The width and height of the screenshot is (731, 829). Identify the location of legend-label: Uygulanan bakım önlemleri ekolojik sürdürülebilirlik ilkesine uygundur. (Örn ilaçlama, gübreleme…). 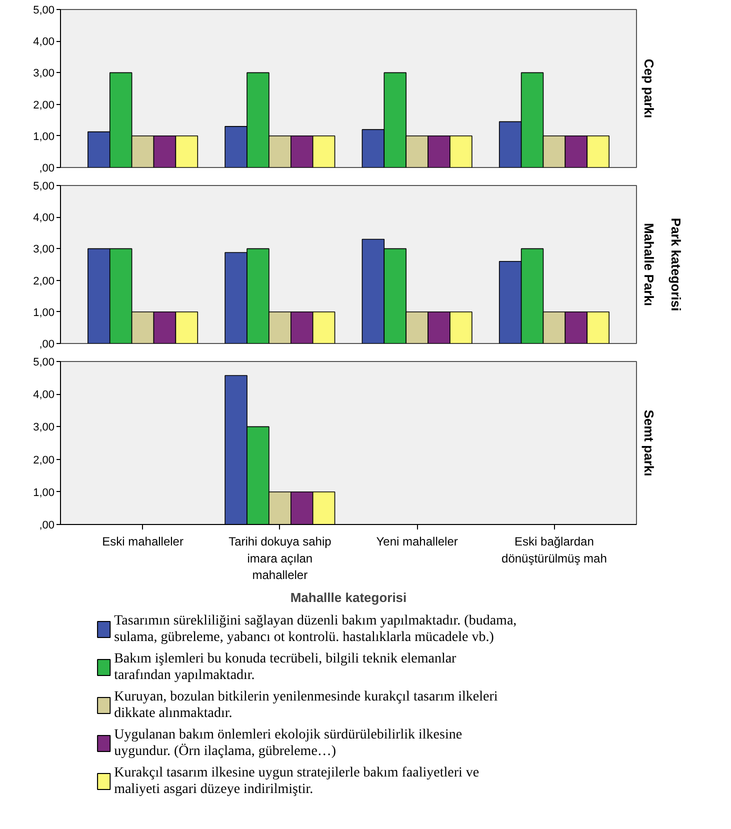
(288, 743).